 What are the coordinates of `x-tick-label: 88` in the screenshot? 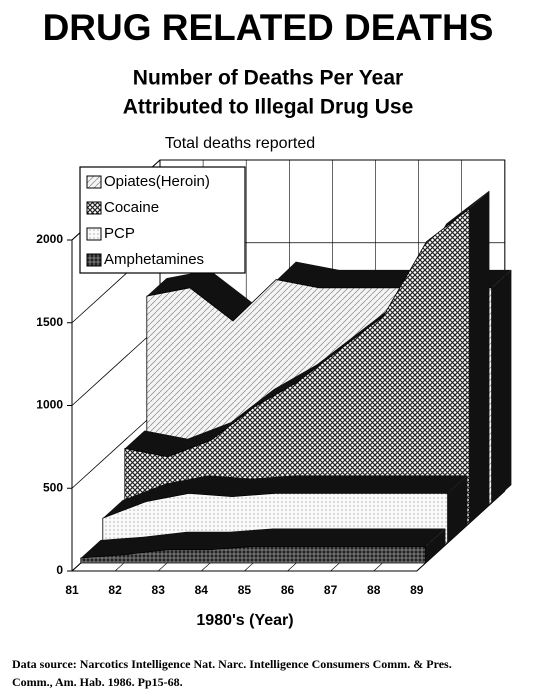 It's located at (374, 590).